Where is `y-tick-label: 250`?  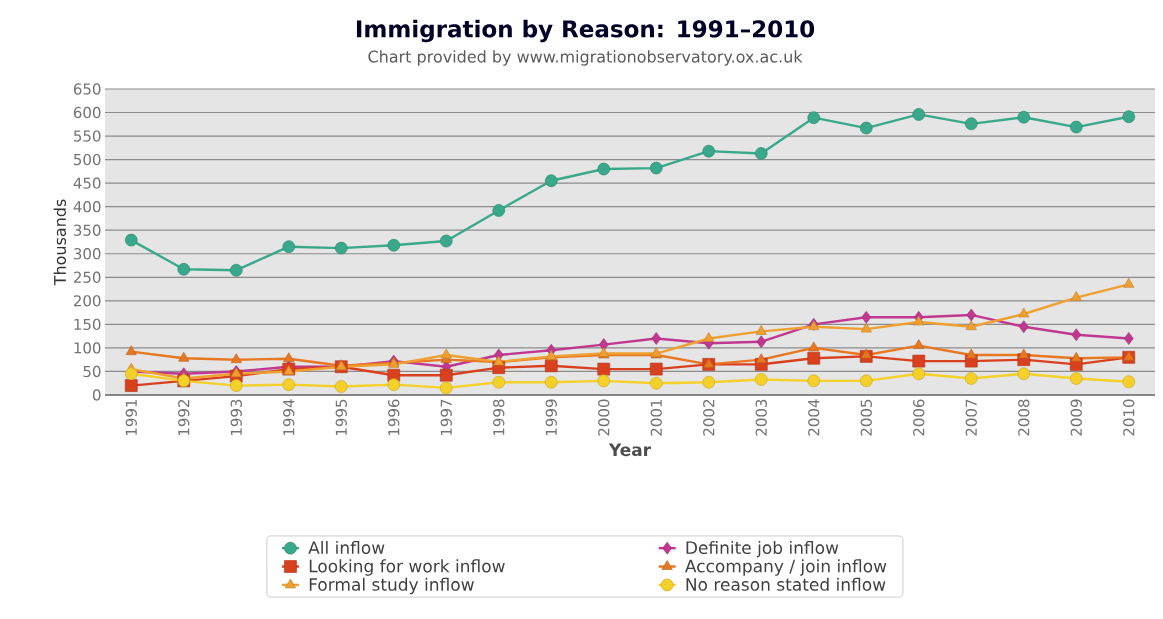 y-tick-label: 250 is located at coordinates (87, 277).